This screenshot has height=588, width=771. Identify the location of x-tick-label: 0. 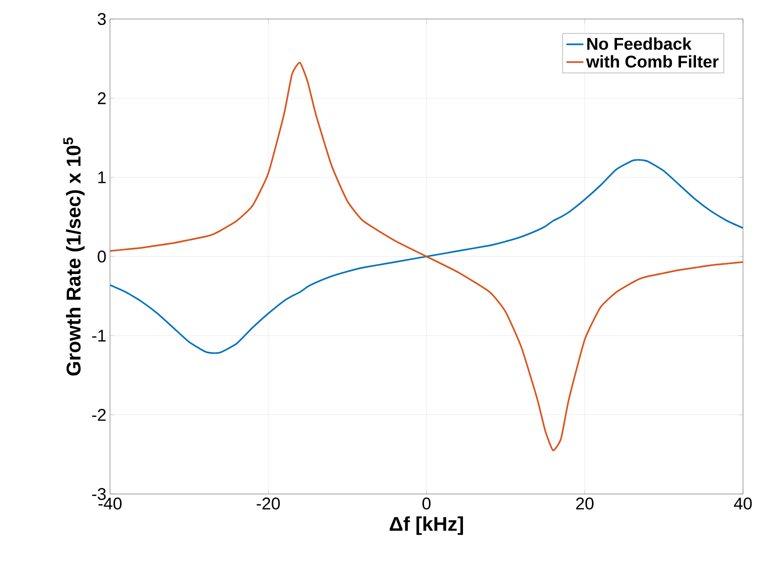
(426, 504).